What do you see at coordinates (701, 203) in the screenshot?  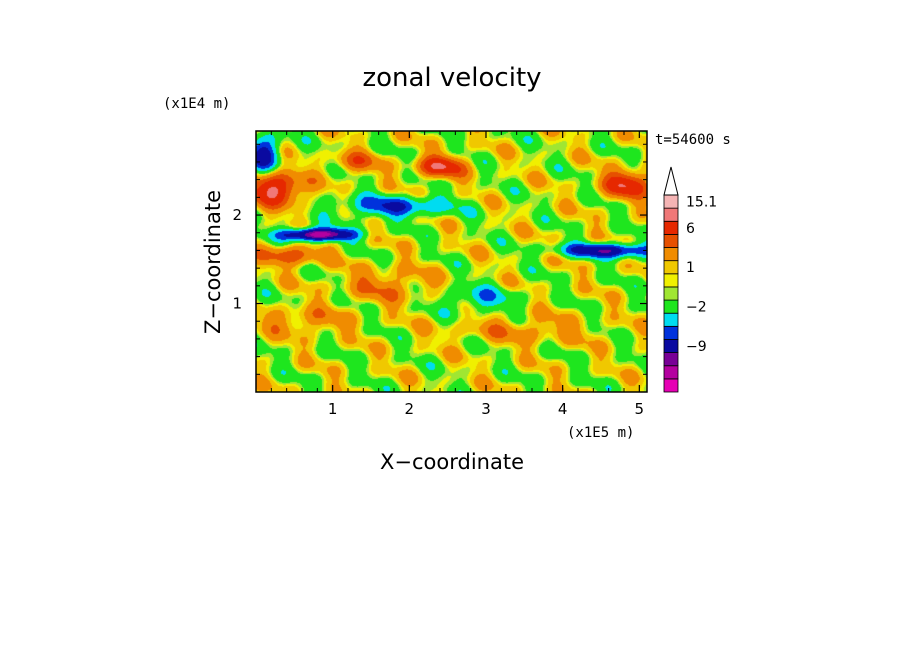 I see `colorbar-label: 15.1` at bounding box center [701, 203].